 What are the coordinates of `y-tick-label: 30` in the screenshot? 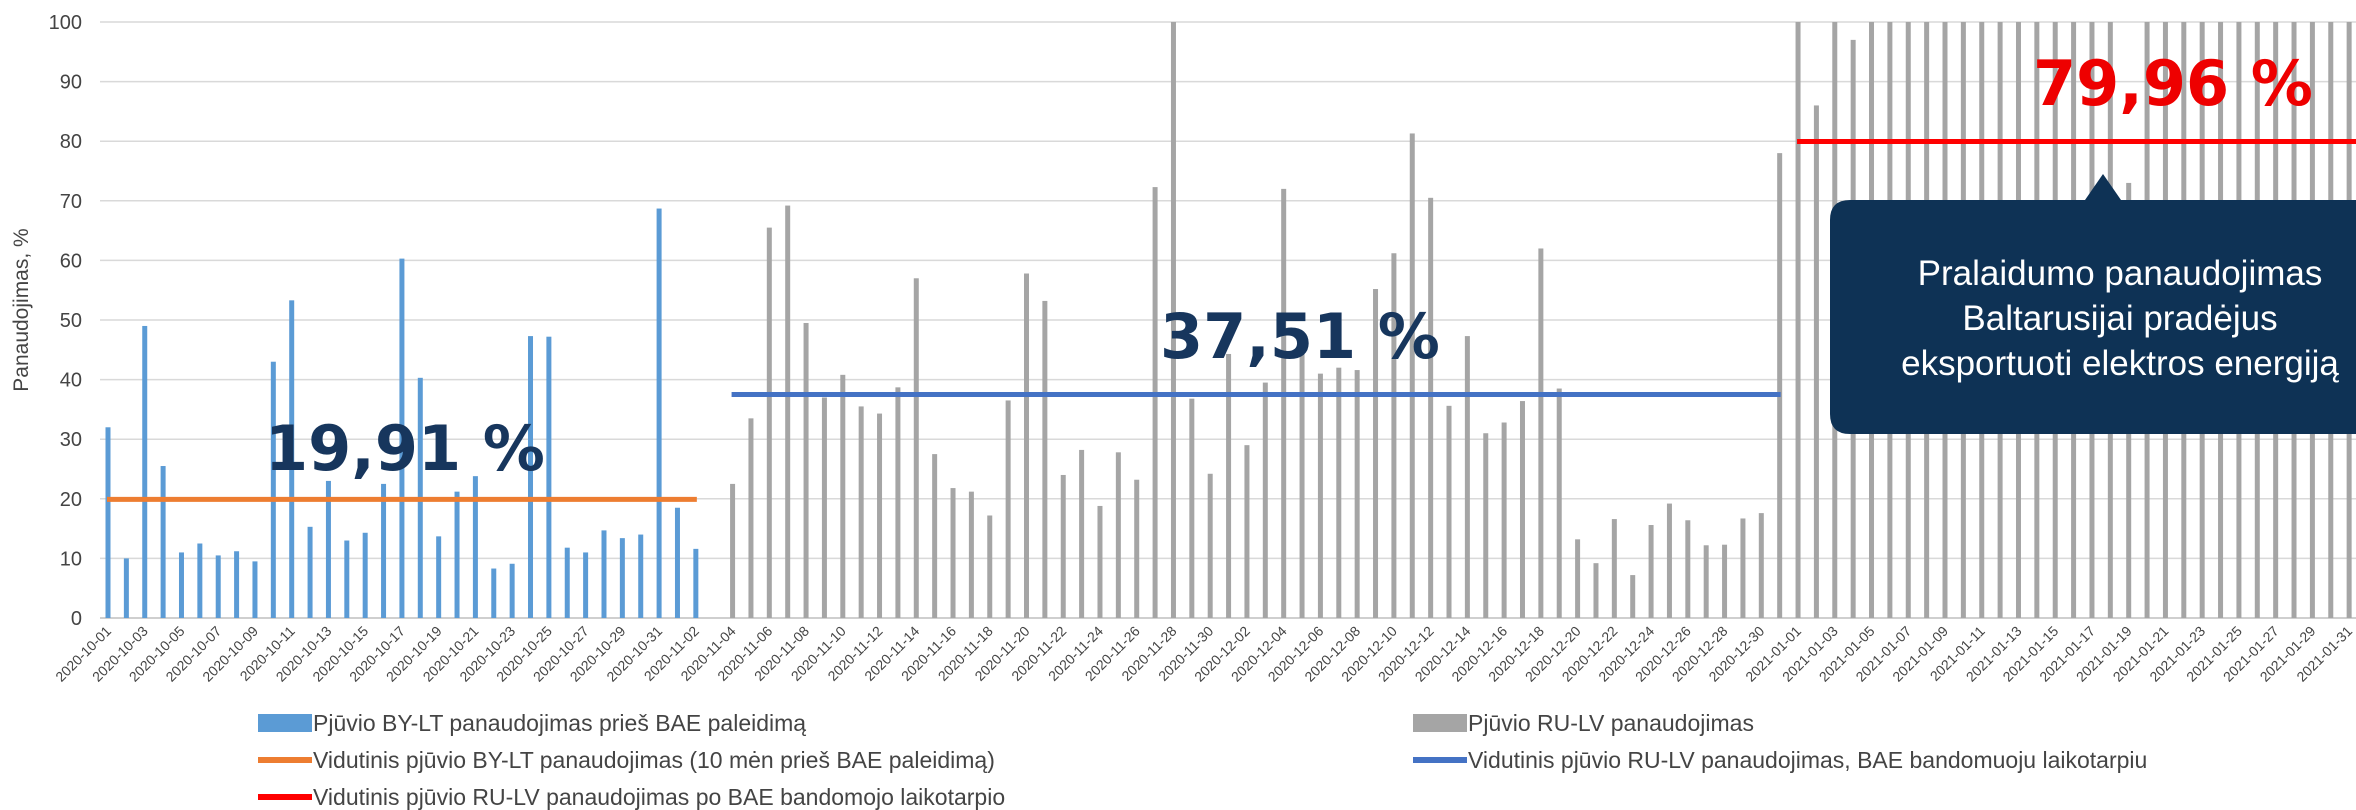 It's located at (71, 440).